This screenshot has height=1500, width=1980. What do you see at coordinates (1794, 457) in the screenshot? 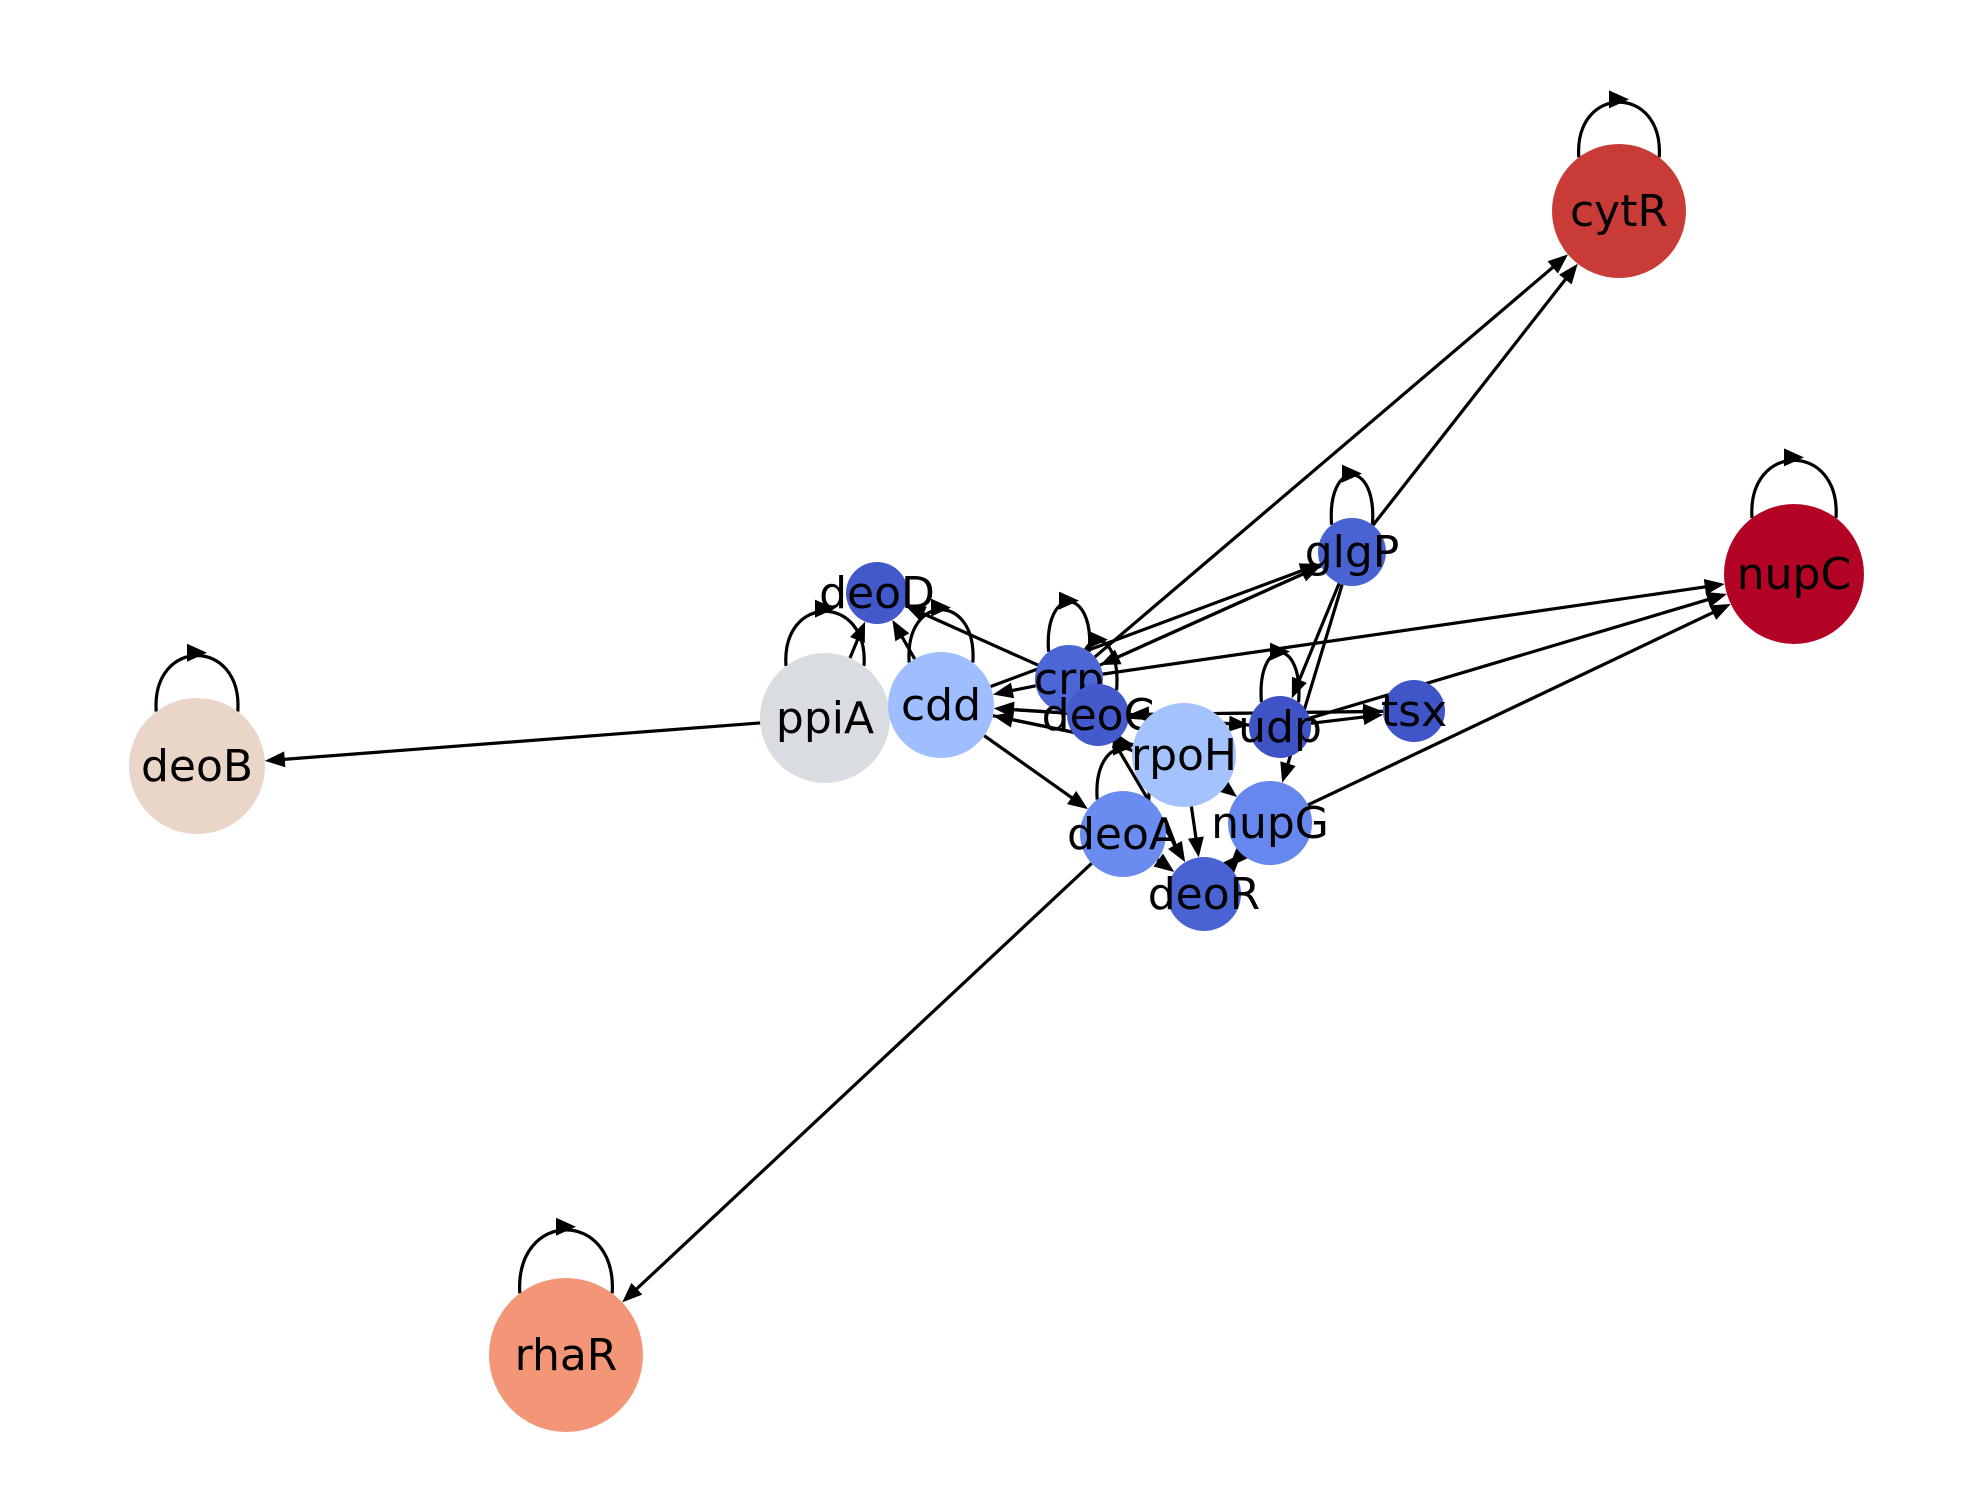
I see `self-loop-arrow-nupC` at bounding box center [1794, 457].